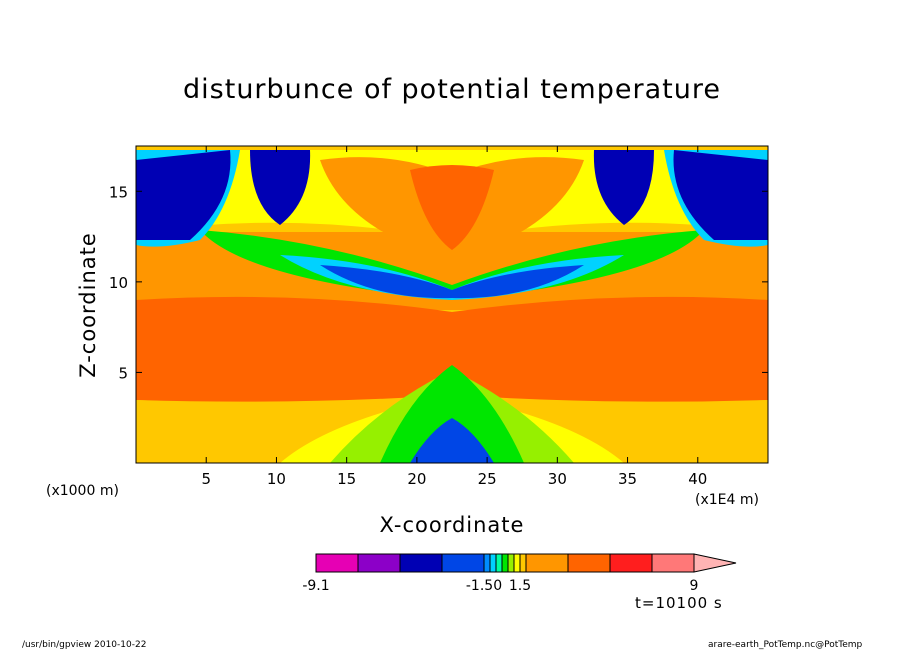 Image resolution: width=904 pixels, height=654 pixels. Describe the element at coordinates (623, 187) in the screenshot. I see `upper-right-blue` at that location.